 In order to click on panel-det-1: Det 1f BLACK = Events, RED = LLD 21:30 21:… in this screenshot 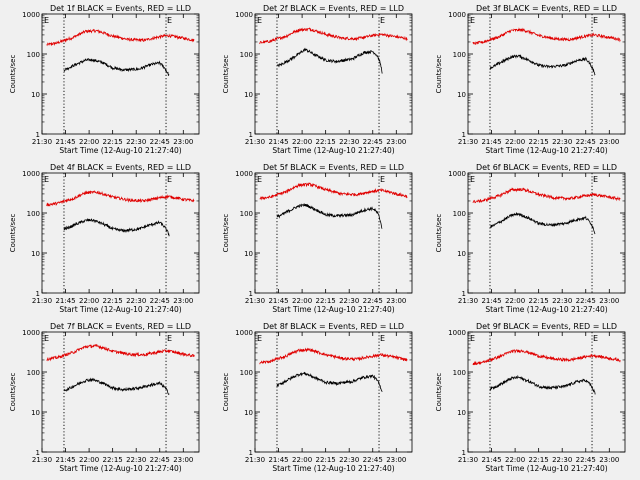, I will do `click(104, 79)`.